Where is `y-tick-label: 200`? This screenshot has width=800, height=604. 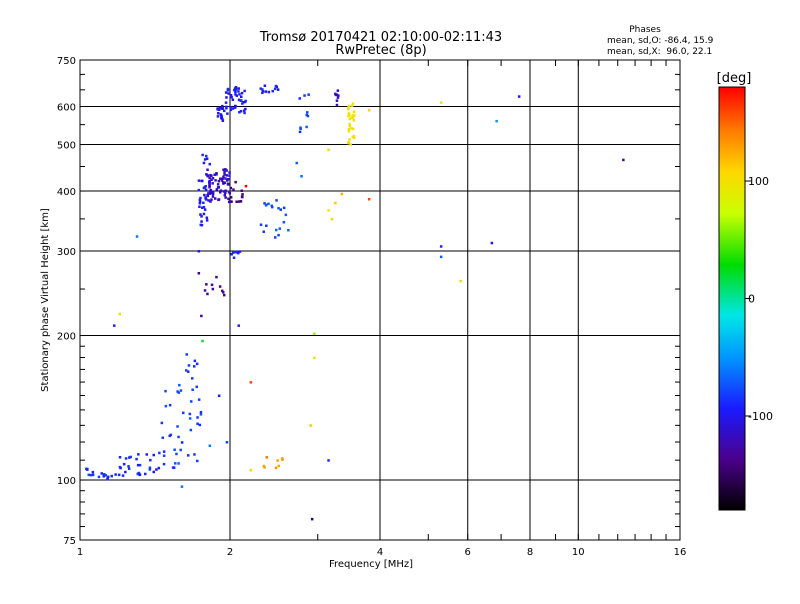 y-tick-label: 200 is located at coordinates (66, 337).